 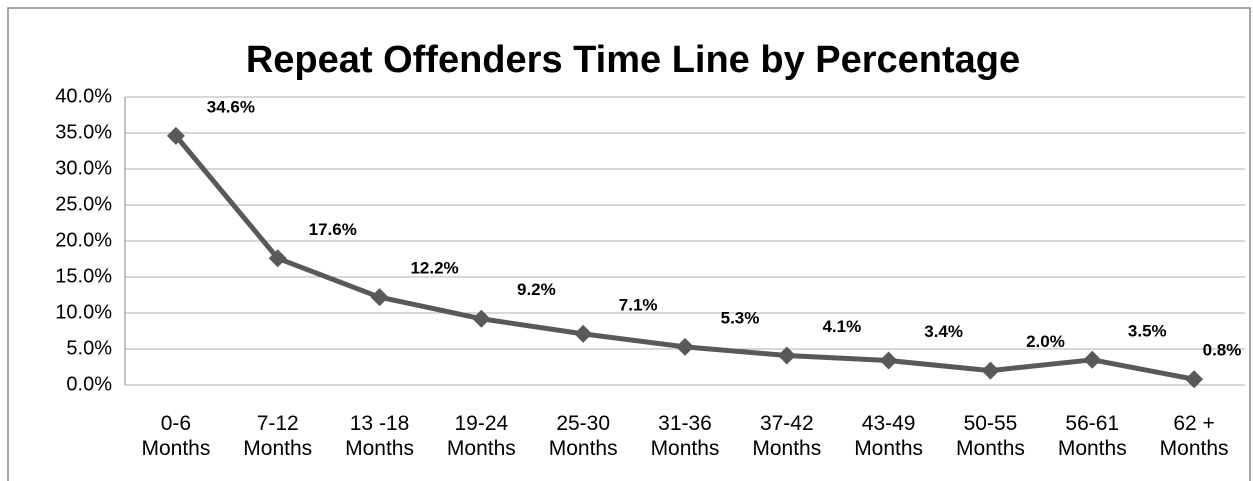 What do you see at coordinates (787, 436) in the screenshot?
I see `x-tick-label: 37-42 Months` at bounding box center [787, 436].